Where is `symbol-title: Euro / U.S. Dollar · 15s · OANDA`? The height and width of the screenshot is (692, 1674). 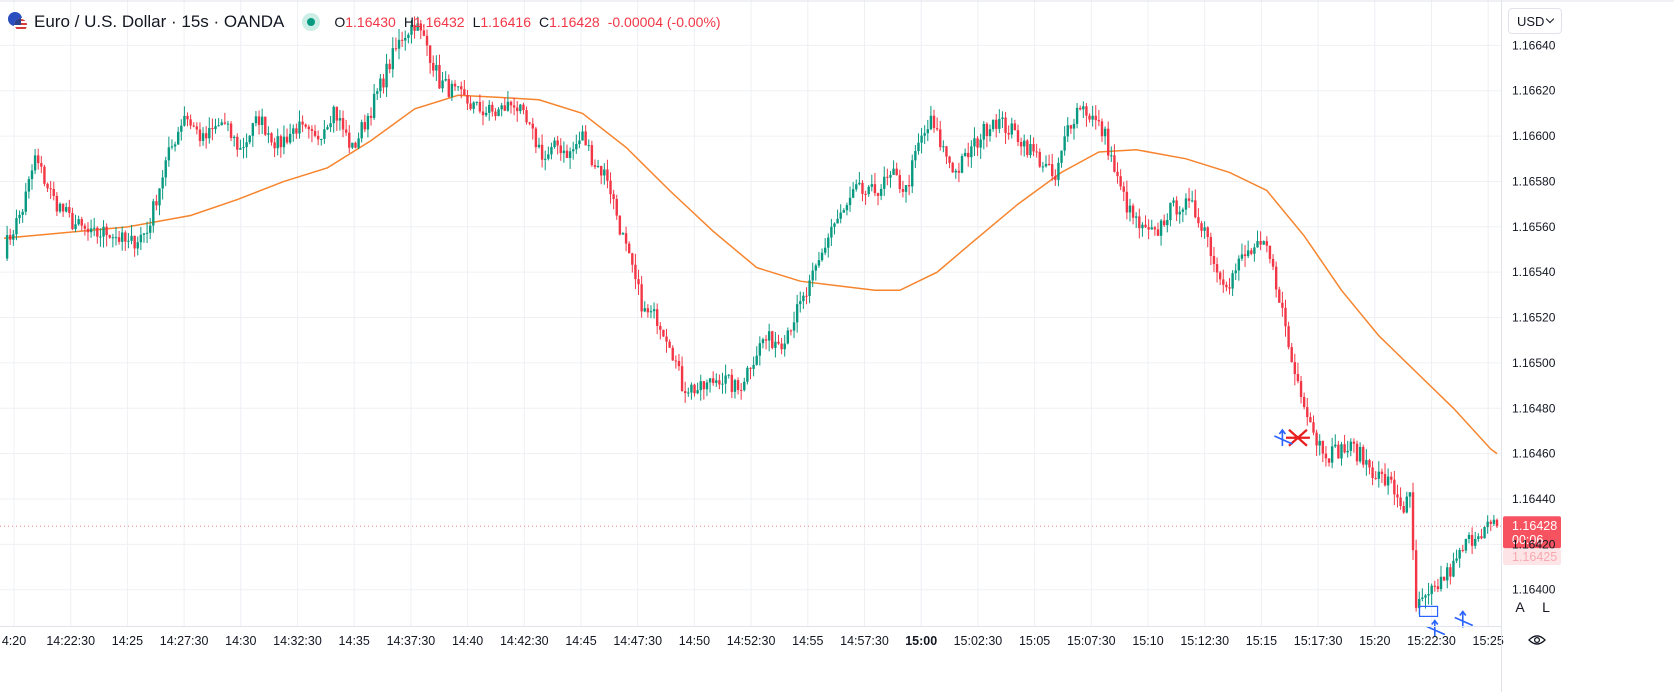 symbol-title: Euro / U.S. Dollar · 15s · OANDA is located at coordinates (159, 21).